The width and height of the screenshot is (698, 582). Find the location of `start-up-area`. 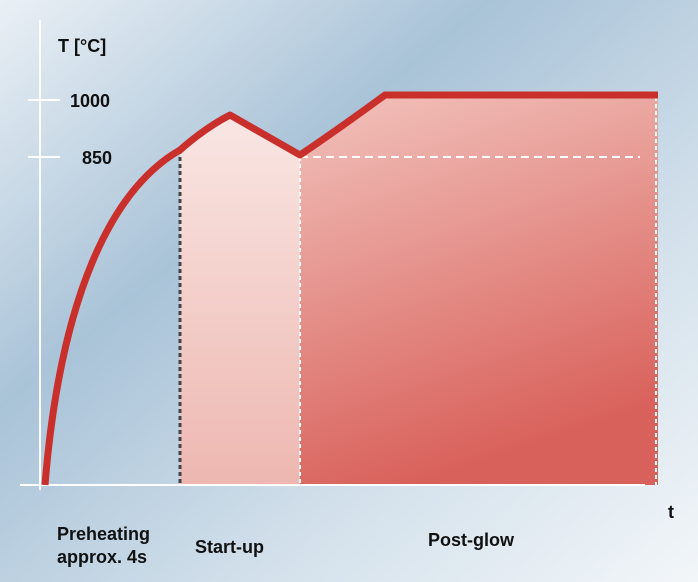

start-up-area is located at coordinates (240, 300).